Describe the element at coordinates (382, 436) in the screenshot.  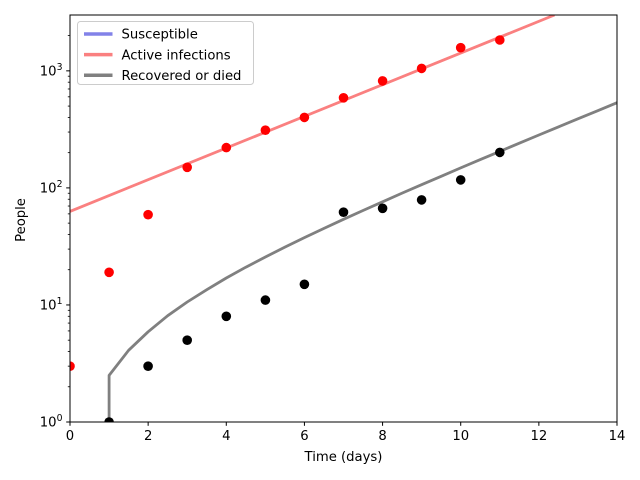
I see `x-tick-label: 8` at that location.